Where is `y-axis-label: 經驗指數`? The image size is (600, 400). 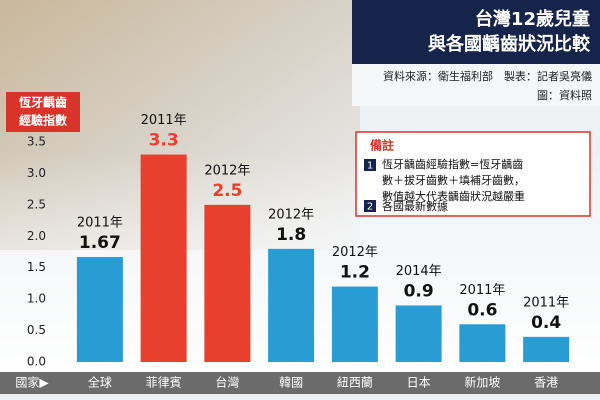
y-axis-label: 經驗指數 is located at coordinates (43, 120).